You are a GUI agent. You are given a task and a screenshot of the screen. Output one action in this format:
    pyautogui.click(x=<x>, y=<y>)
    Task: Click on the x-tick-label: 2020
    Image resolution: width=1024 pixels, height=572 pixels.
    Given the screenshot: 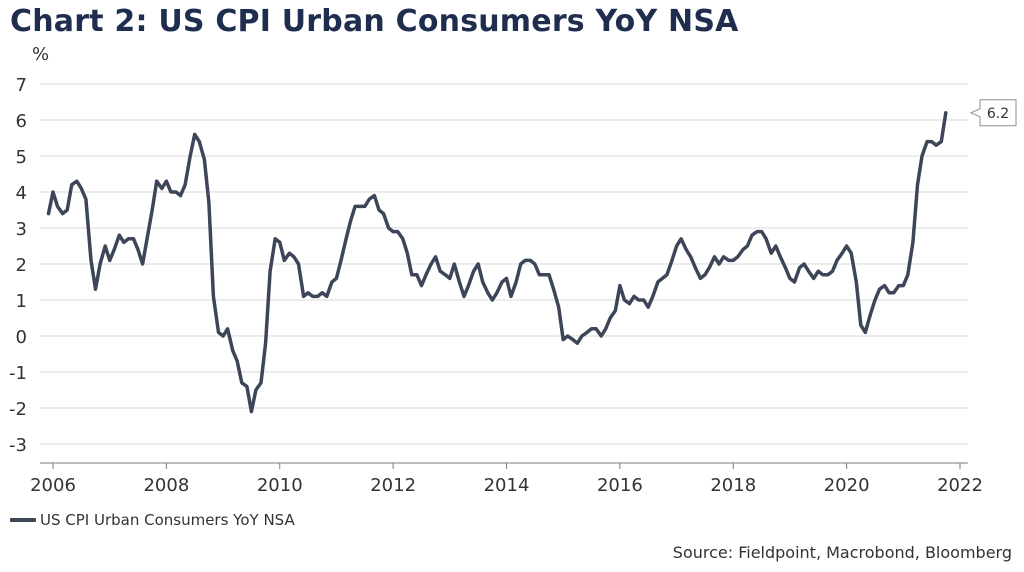 What is the action you would take?
    pyautogui.click(x=847, y=485)
    